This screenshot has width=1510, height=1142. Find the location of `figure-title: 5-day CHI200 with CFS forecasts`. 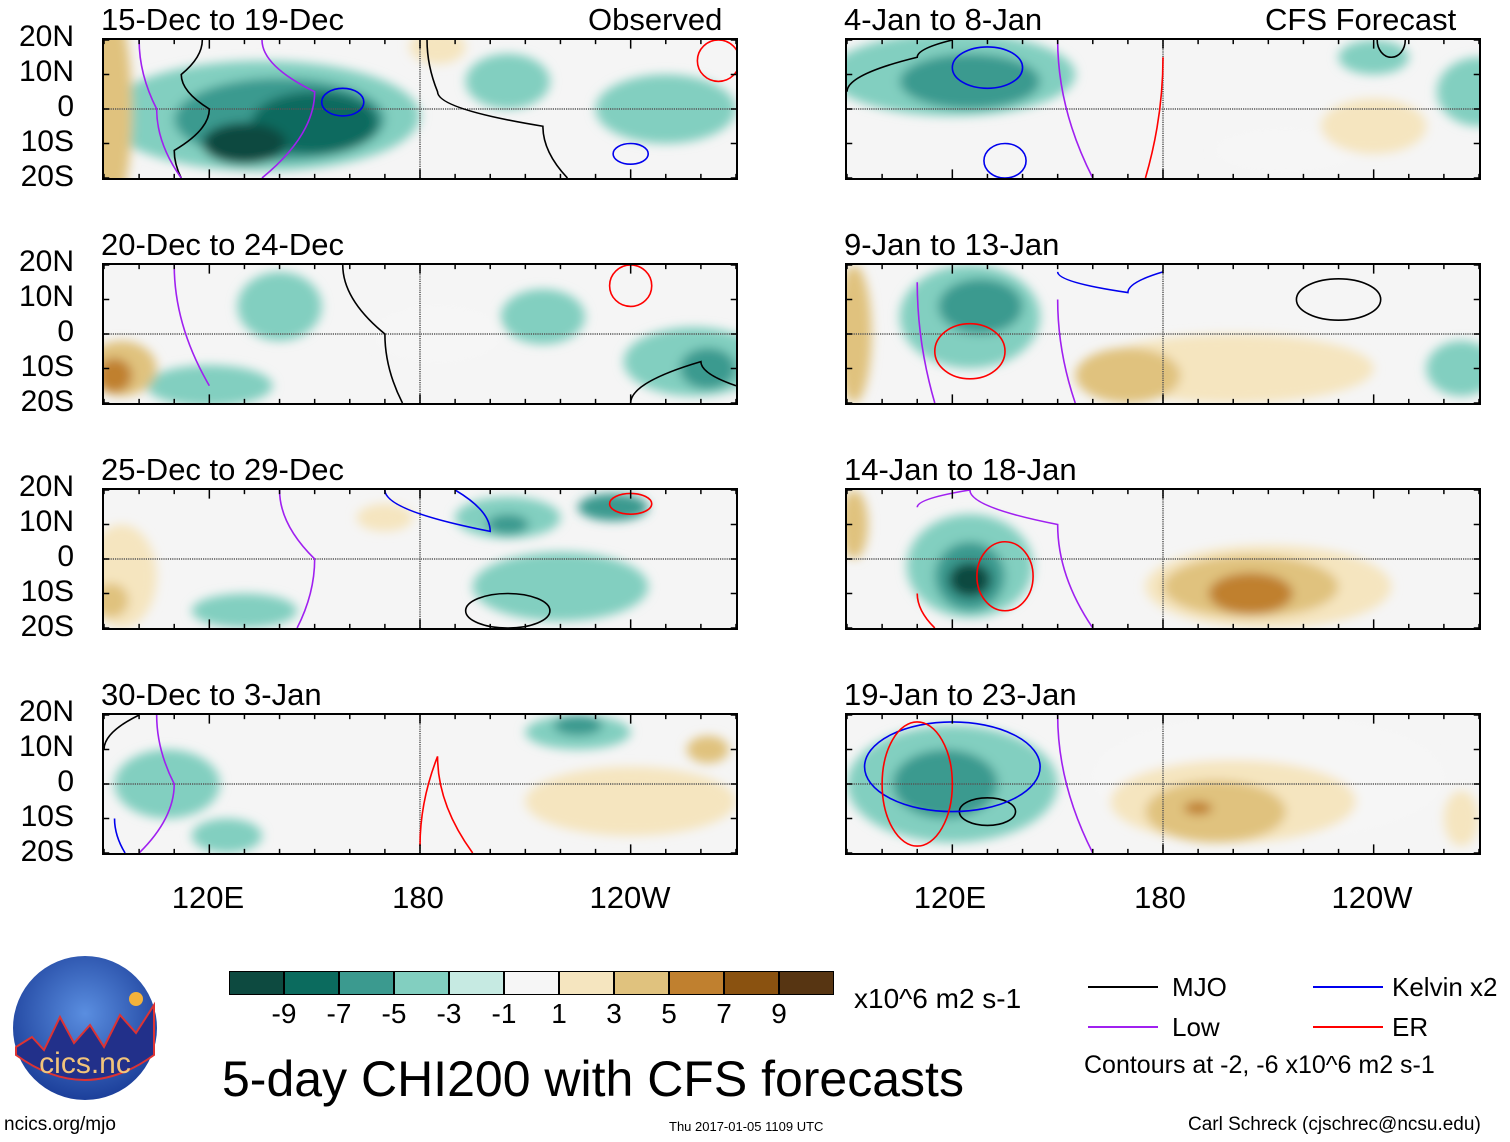

figure-title: 5-day CHI200 with CFS forecasts is located at coordinates (593, 1079).